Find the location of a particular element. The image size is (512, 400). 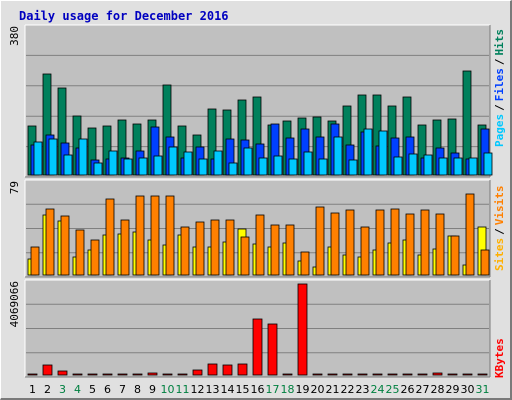

legend-panel2: Sites / Visits is located at coordinates (499, 229).